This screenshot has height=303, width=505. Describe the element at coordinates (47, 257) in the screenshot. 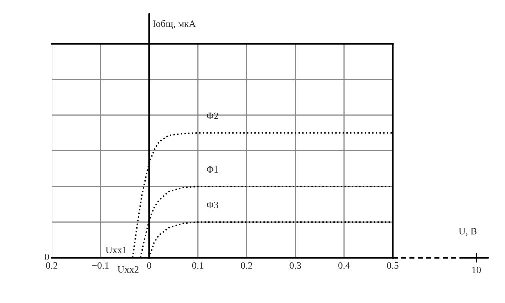

I see `text: 0` at that location.